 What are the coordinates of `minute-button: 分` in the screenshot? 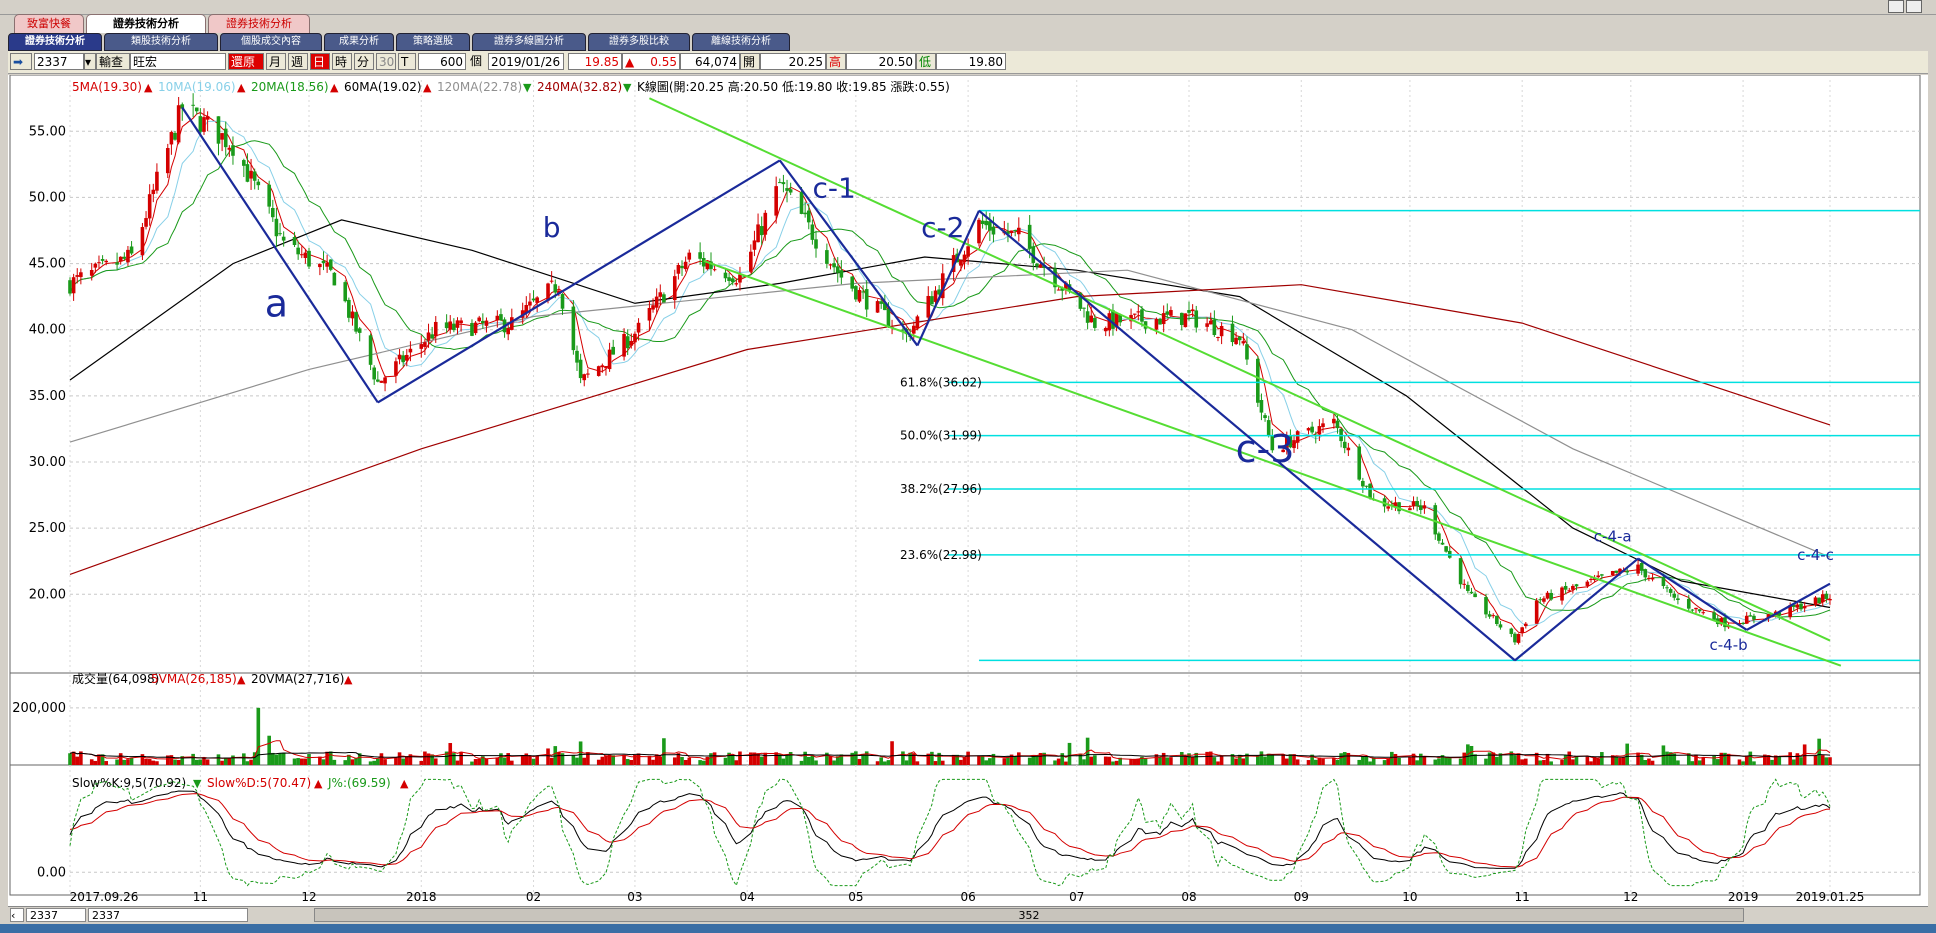 It's located at (364, 61).